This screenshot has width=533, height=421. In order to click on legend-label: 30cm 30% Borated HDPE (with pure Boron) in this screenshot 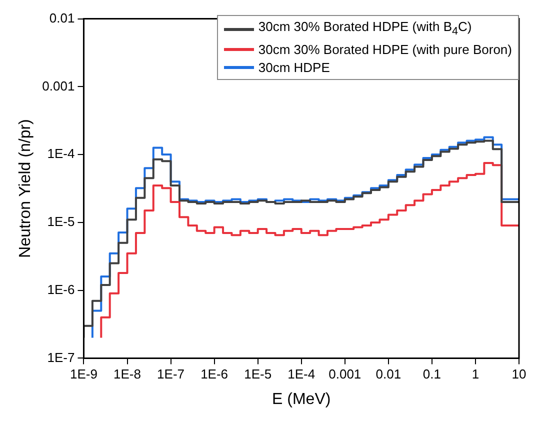, I will do `click(385, 49)`.